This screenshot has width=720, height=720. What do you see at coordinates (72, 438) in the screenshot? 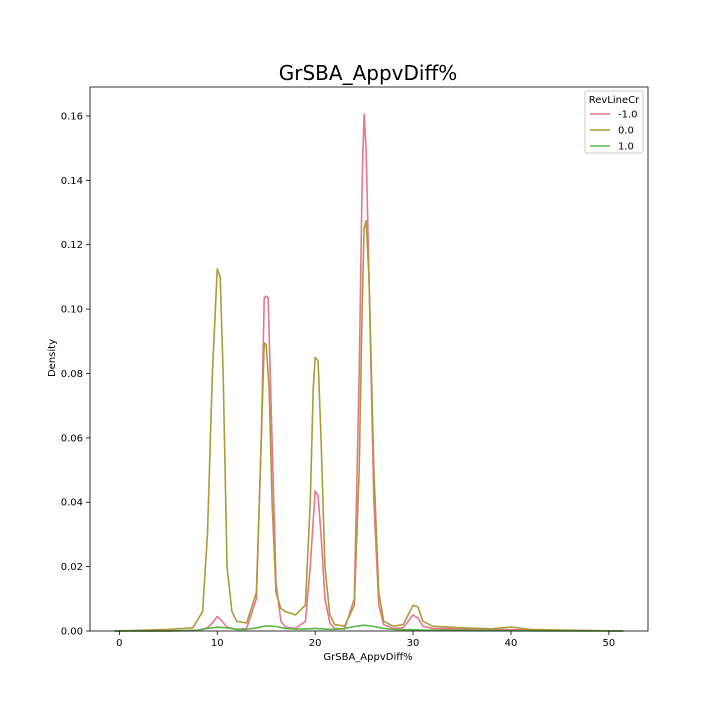
I see `y-tick-label: 0.06` at bounding box center [72, 438].